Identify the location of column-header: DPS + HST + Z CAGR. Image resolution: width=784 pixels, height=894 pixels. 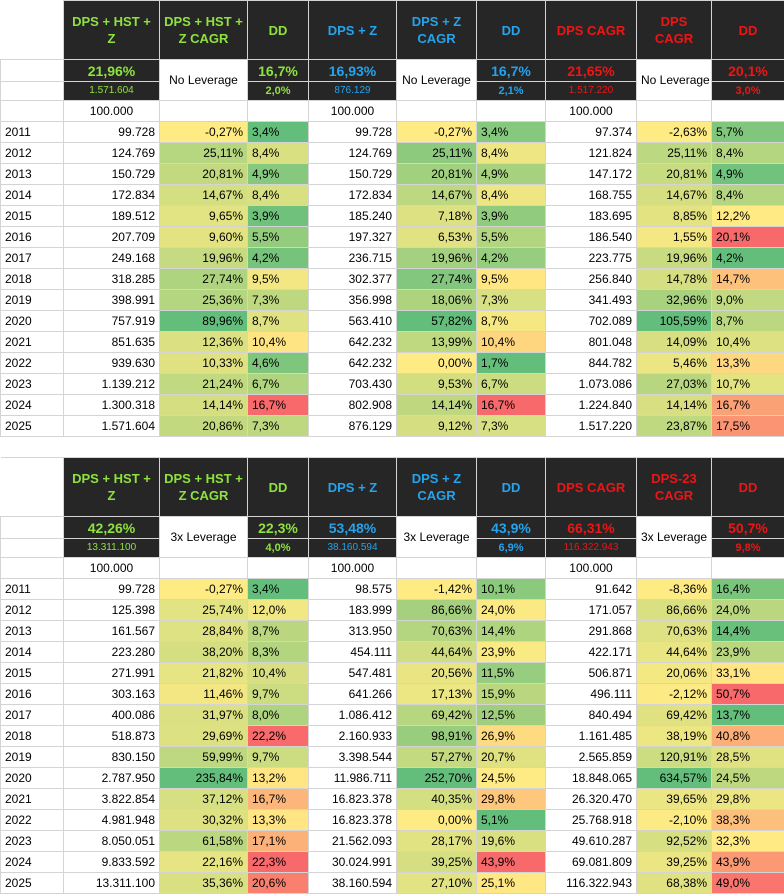
(204, 30).